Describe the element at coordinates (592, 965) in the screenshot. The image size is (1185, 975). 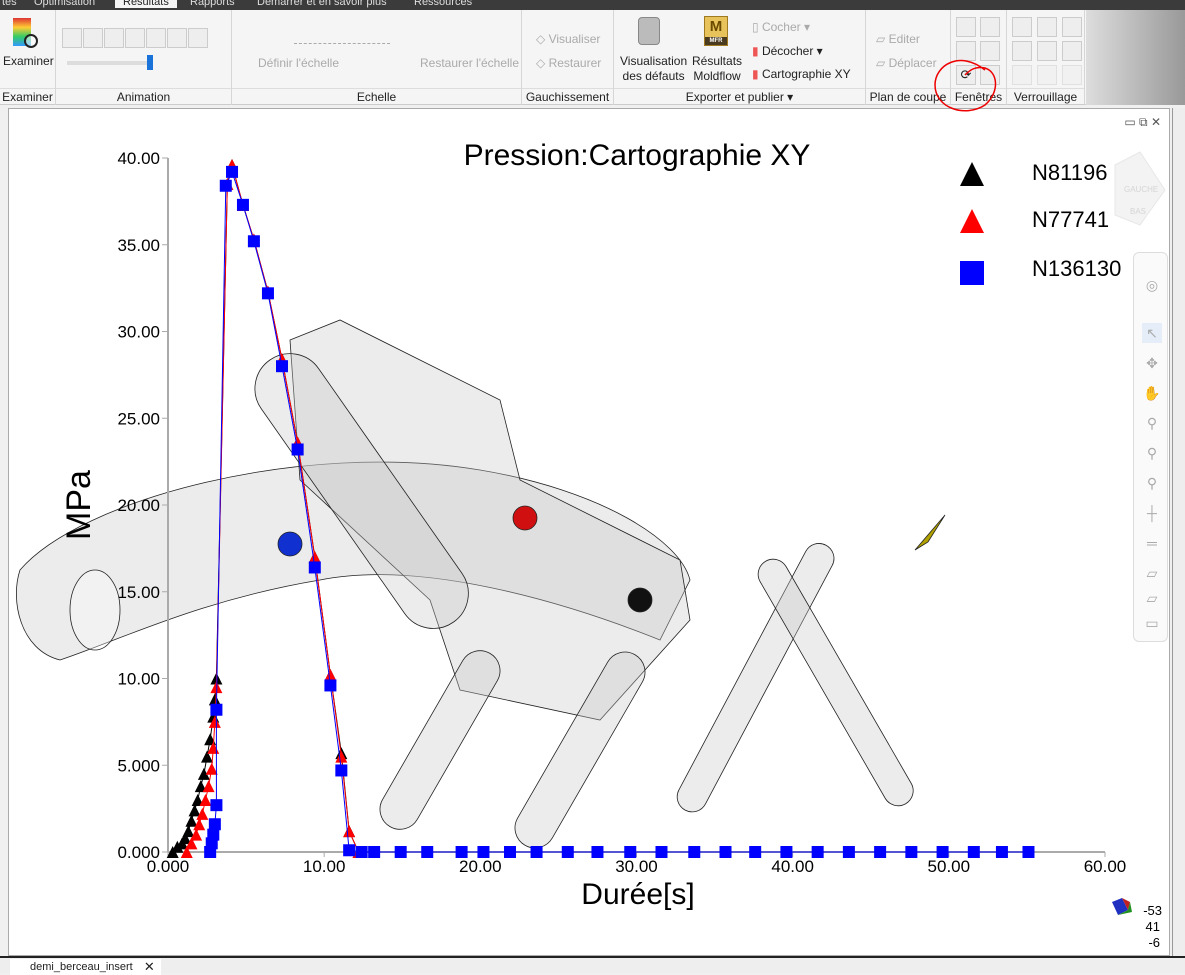
I see `document-tab-bar: demi_berceau_insert ✕` at that location.